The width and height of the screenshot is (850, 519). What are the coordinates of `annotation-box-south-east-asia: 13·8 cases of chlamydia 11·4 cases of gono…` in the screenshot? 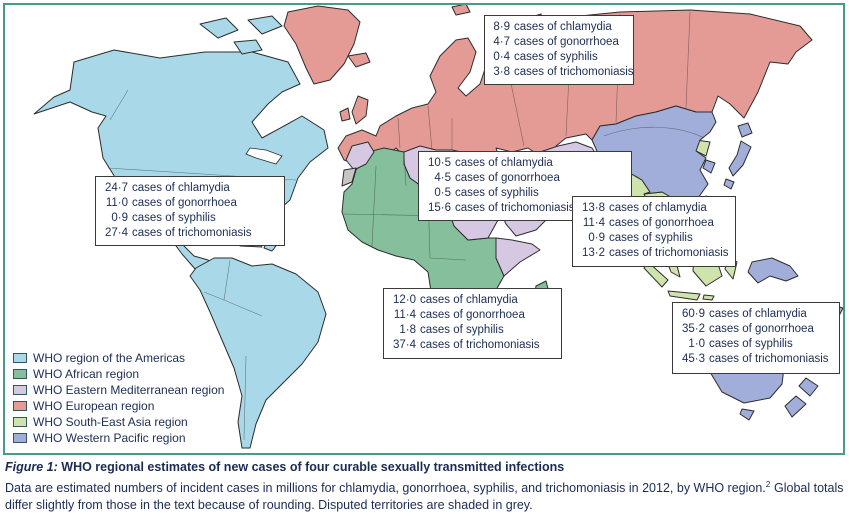 It's located at (654, 231).